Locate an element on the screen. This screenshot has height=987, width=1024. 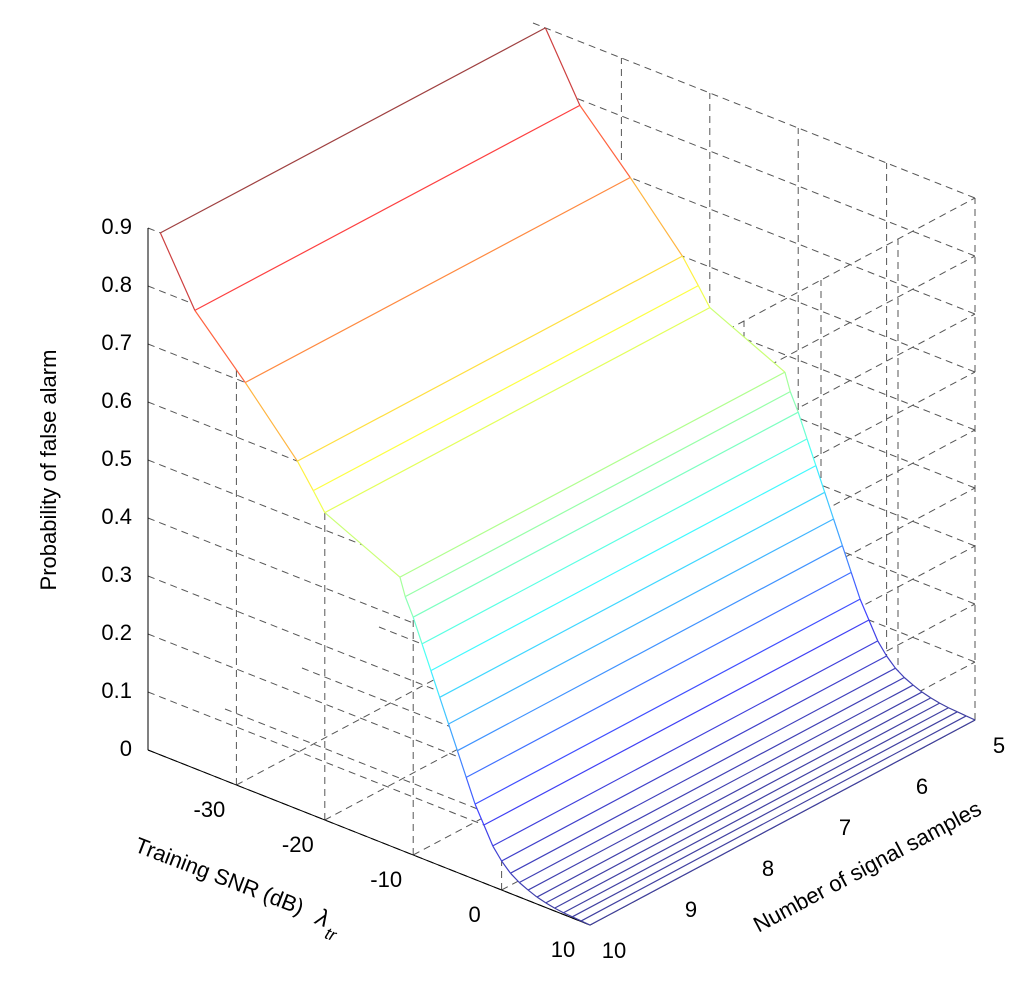
x-tick-label: -20 is located at coordinates (298, 844).